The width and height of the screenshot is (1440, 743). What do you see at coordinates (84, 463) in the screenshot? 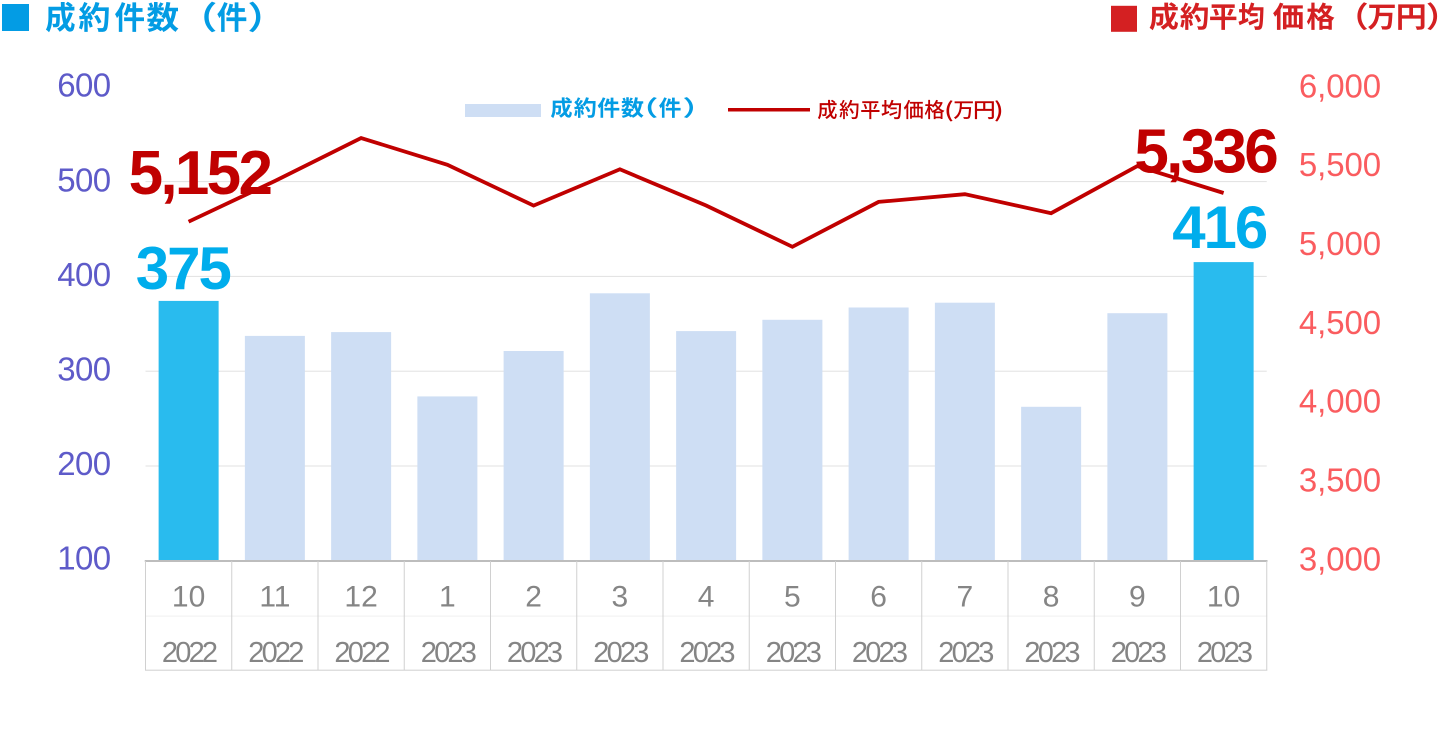
I see `svg-text: 200` at bounding box center [84, 463].